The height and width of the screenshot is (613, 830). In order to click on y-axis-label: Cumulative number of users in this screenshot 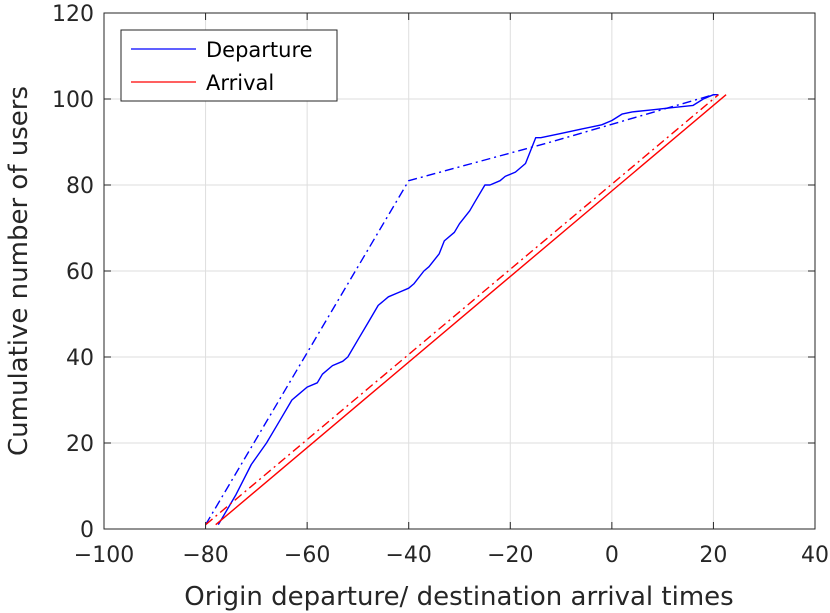, I will do `click(19, 271)`.